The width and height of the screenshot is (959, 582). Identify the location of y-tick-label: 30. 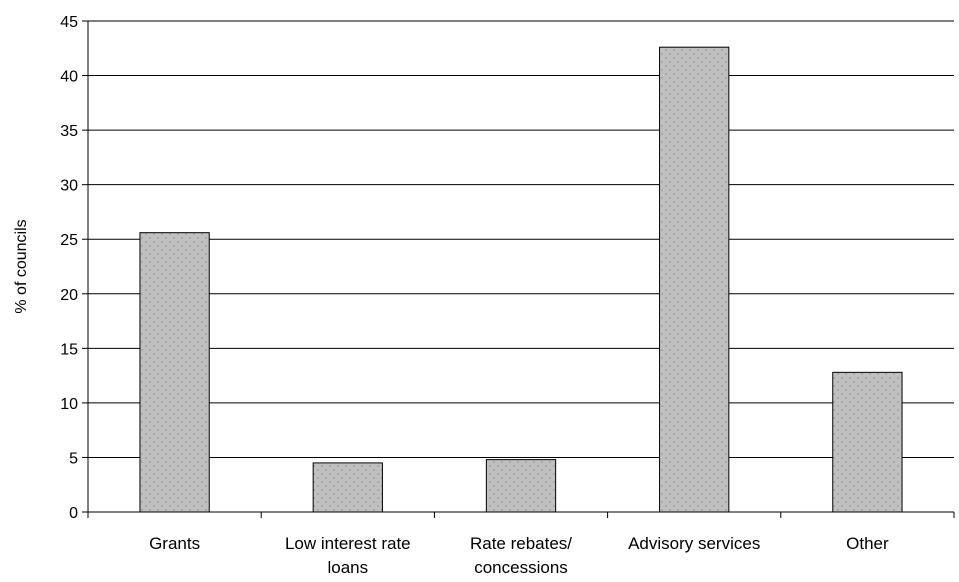
(69, 186).